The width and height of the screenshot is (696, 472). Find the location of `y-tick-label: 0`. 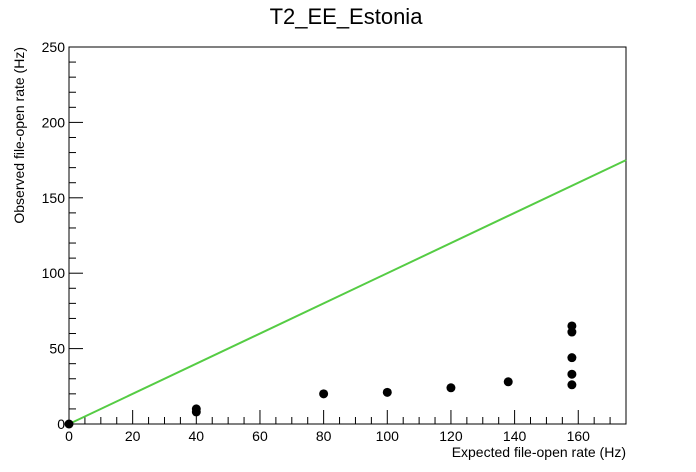

y-tick-label: 0 is located at coordinates (61, 424).